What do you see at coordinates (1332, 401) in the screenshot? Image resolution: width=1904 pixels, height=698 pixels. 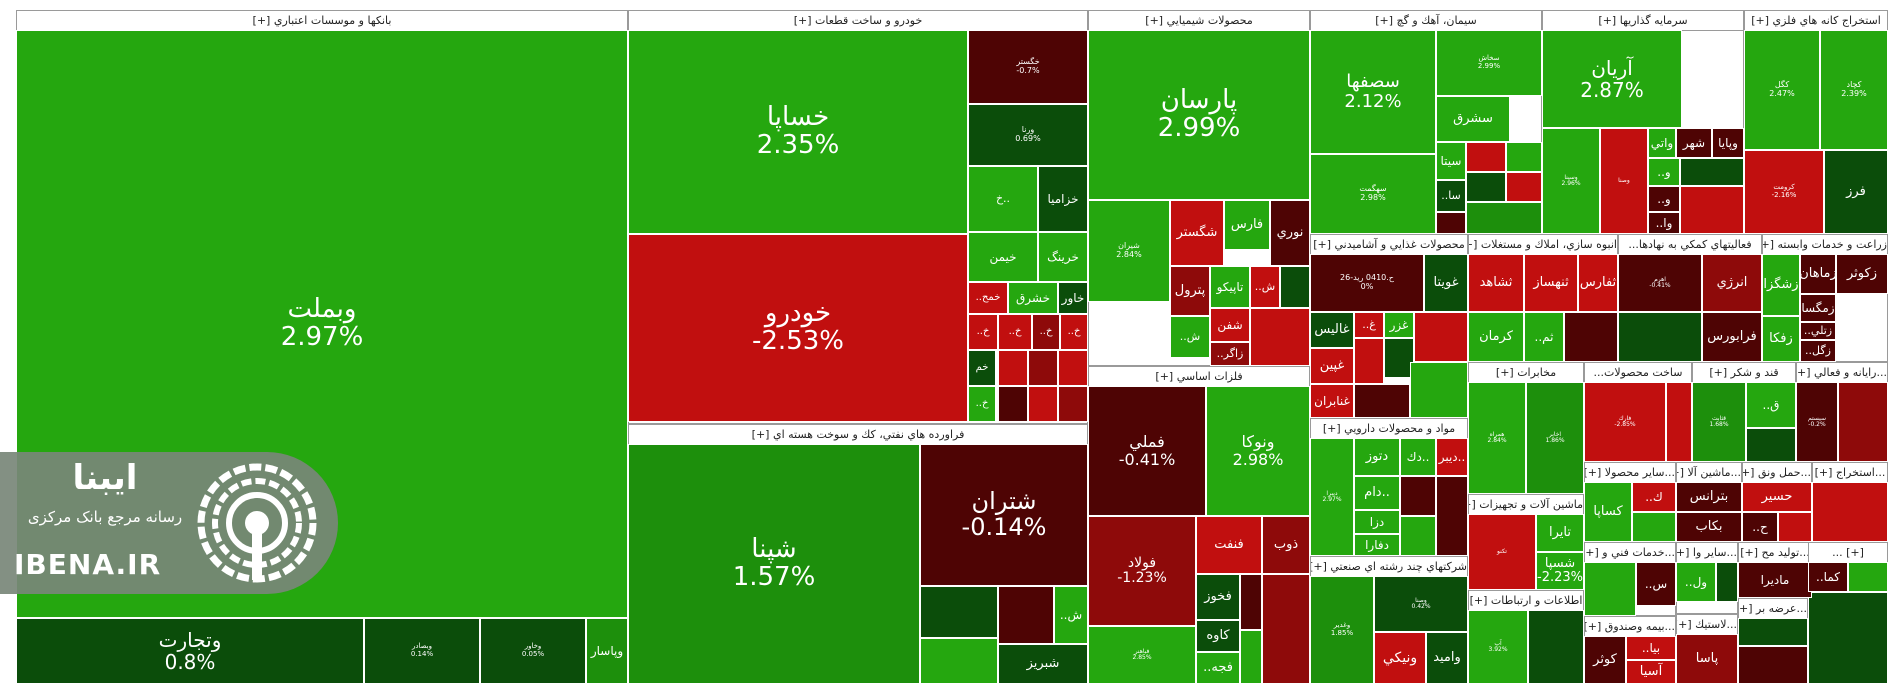 I see `stock-tile: غنابران` at bounding box center [1332, 401].